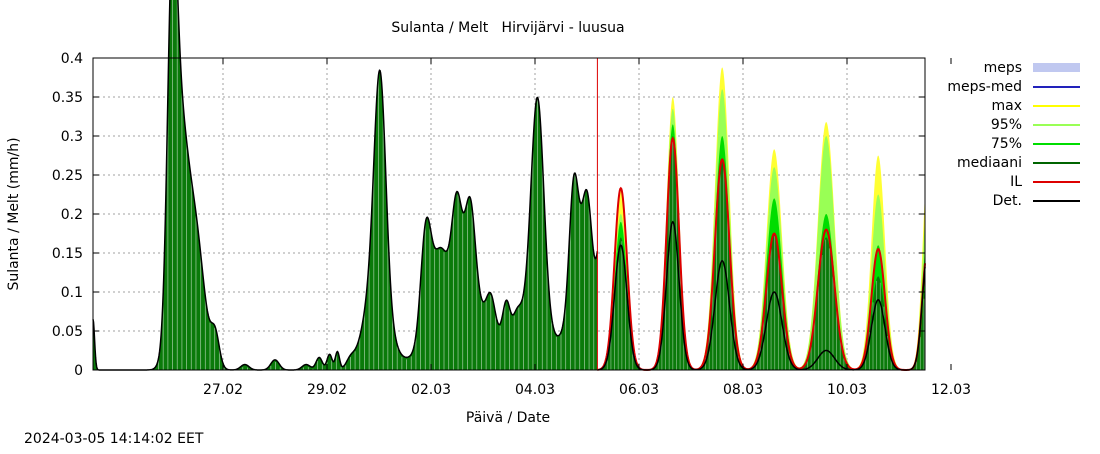  I want to click on x-tick-label: 12.03, so click(951, 390).